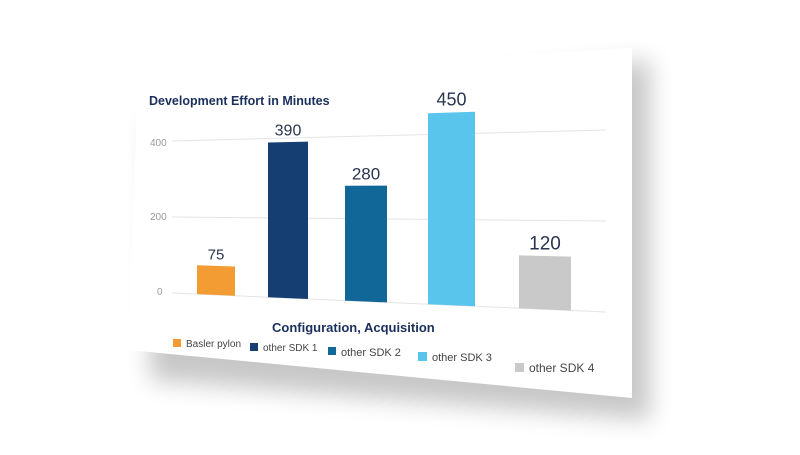 The image size is (800, 455). Describe the element at coordinates (366, 174) in the screenshot. I see `value-label-other-sdk-2: 280` at that location.